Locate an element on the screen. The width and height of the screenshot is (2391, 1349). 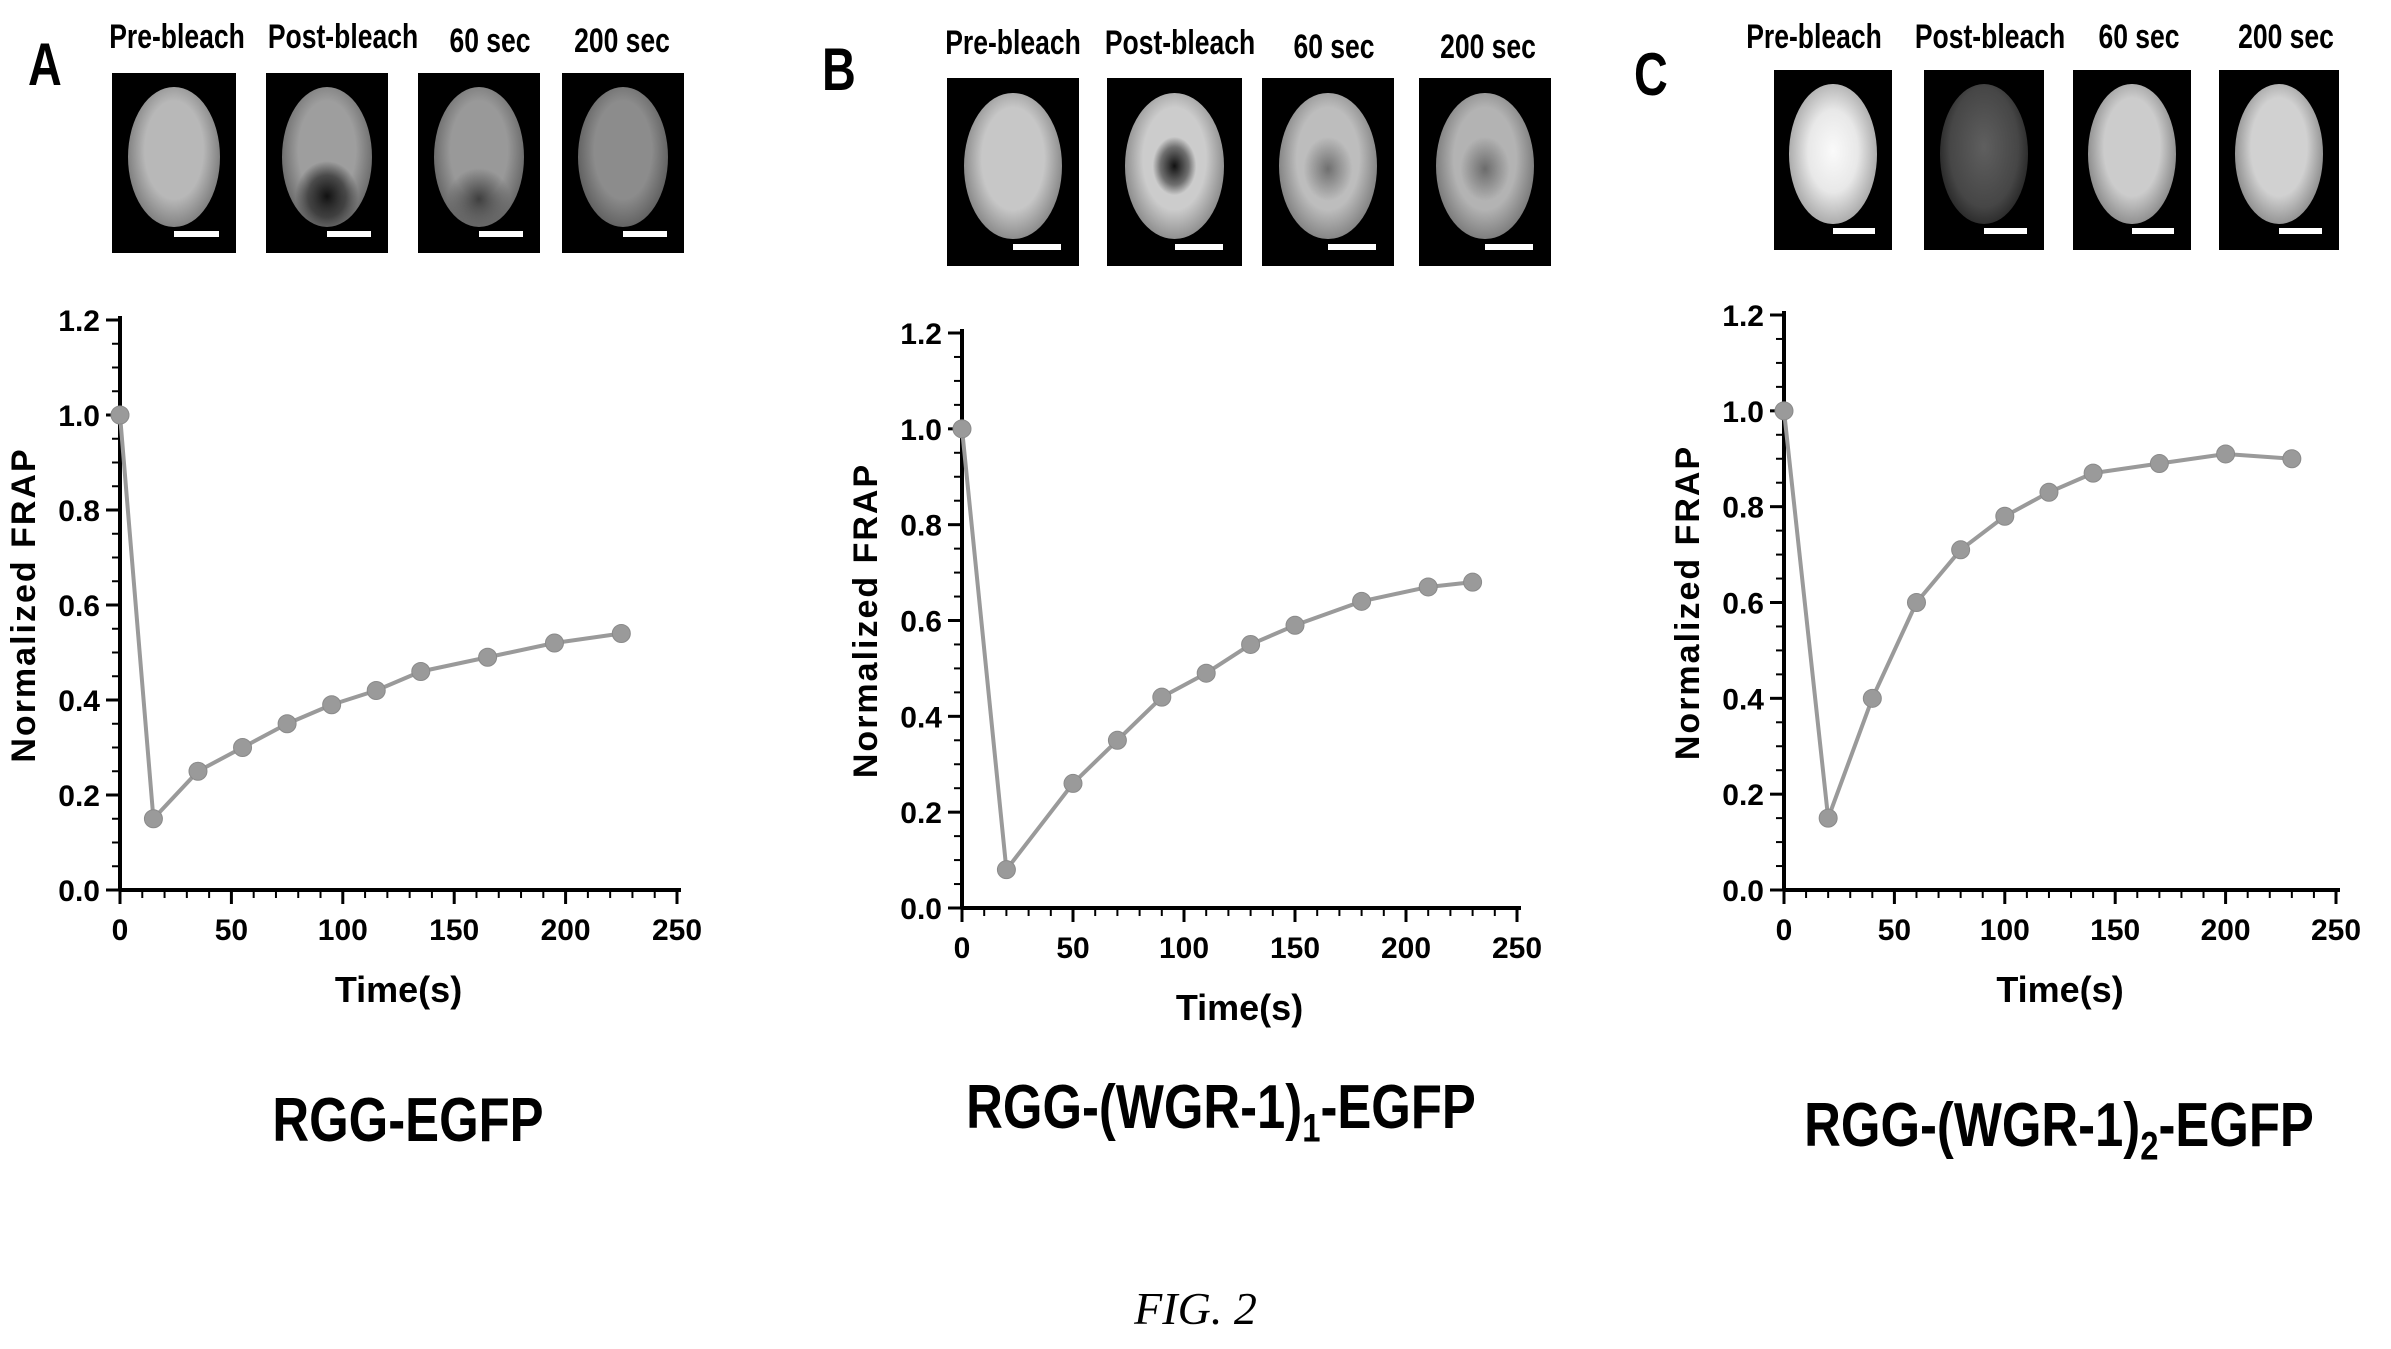
panel-letter: C is located at coordinates (1651, 74).